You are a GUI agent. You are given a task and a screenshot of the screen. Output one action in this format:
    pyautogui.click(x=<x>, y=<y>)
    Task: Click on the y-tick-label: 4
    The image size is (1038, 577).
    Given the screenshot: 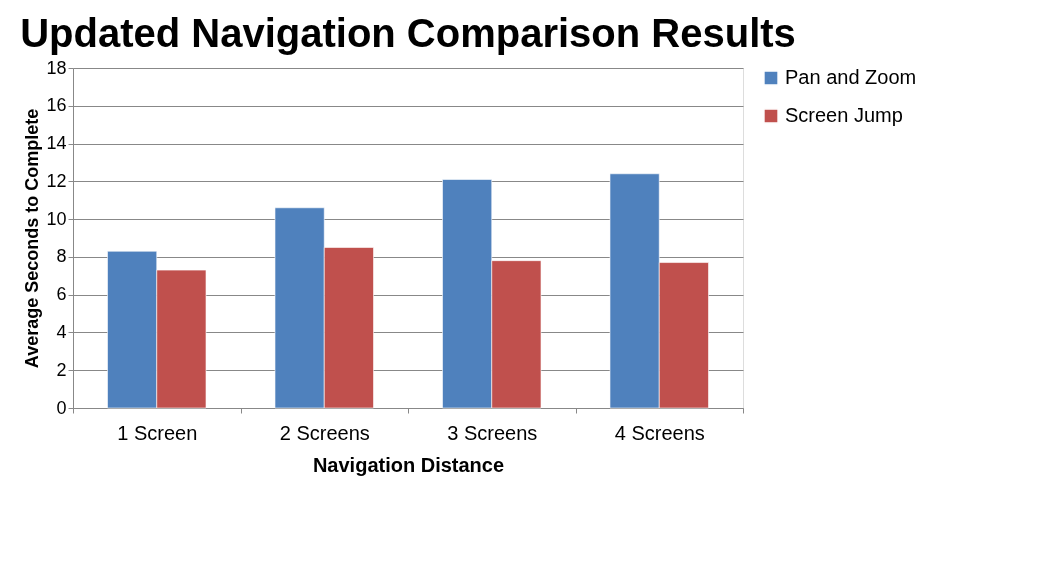 What is the action you would take?
    pyautogui.click(x=61, y=331)
    